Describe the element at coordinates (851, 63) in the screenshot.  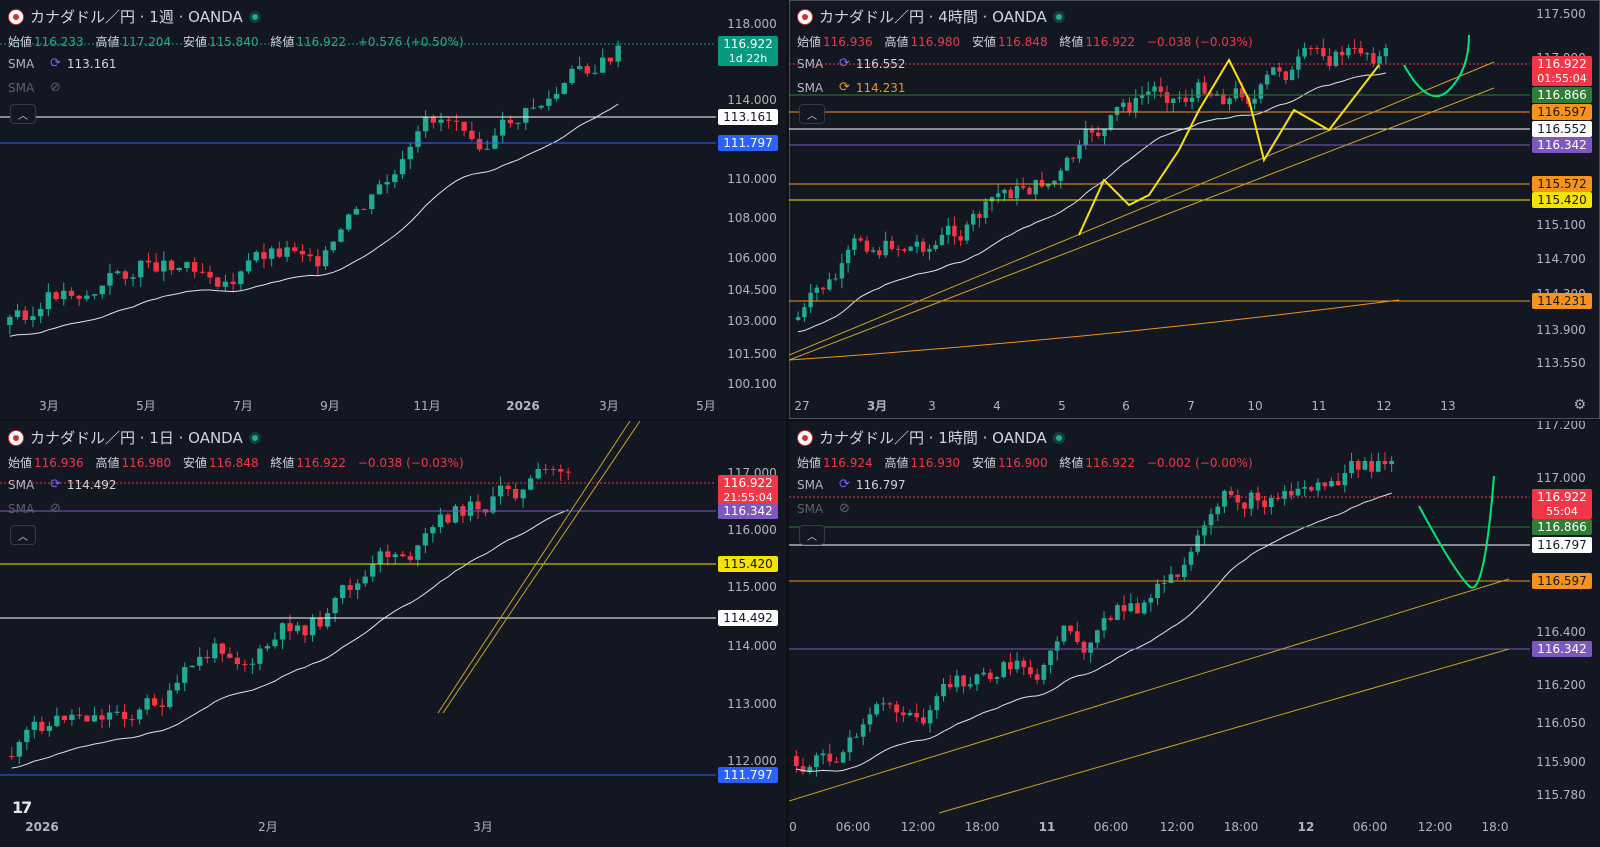
I see `indicator-sma-1: SMA ⟳ 116.552` at that location.